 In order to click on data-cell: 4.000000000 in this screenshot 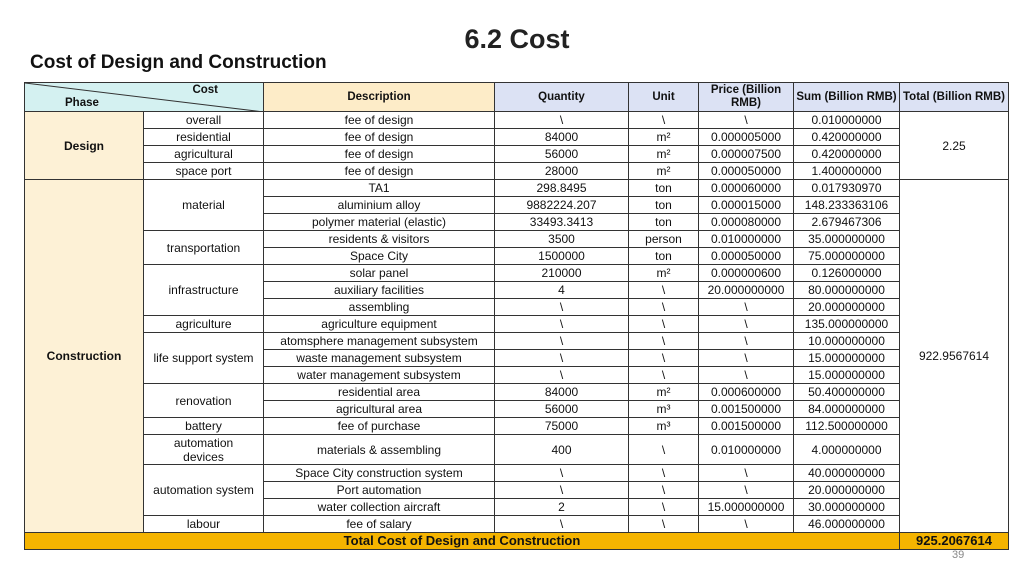, I will do `click(846, 449)`.